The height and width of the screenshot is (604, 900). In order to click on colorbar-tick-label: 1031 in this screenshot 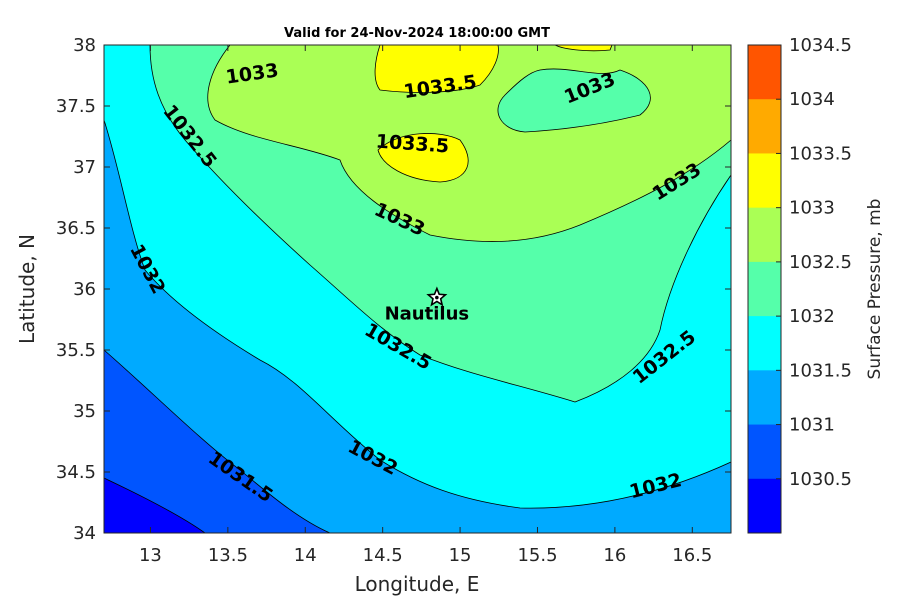, I will do `click(812, 425)`.